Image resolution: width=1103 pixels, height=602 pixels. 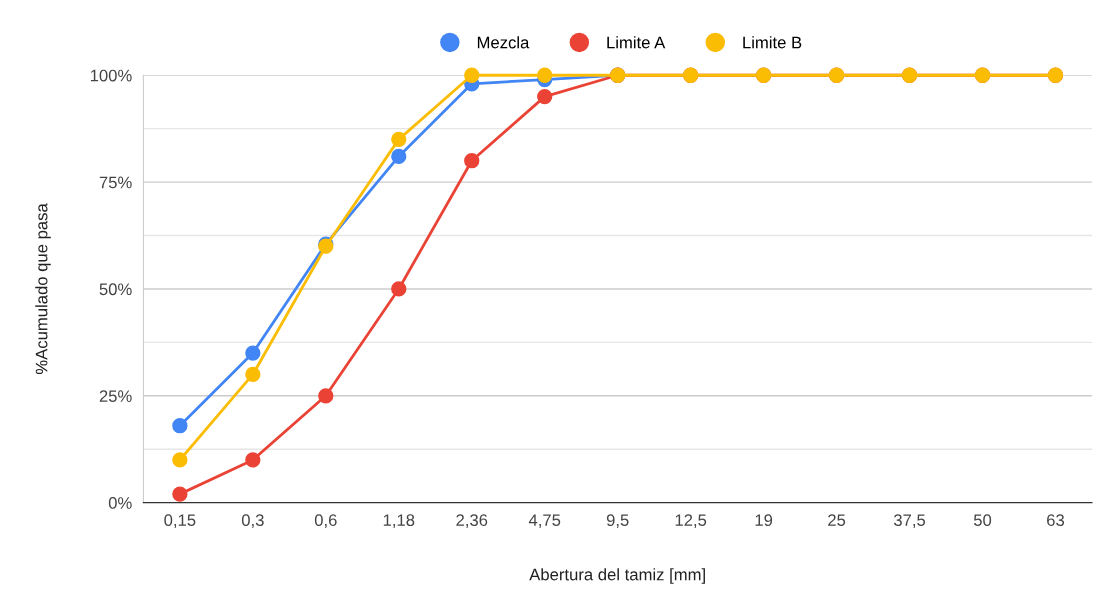 I want to click on y-axis-title: %Acumulado que pasa, so click(x=43, y=289).